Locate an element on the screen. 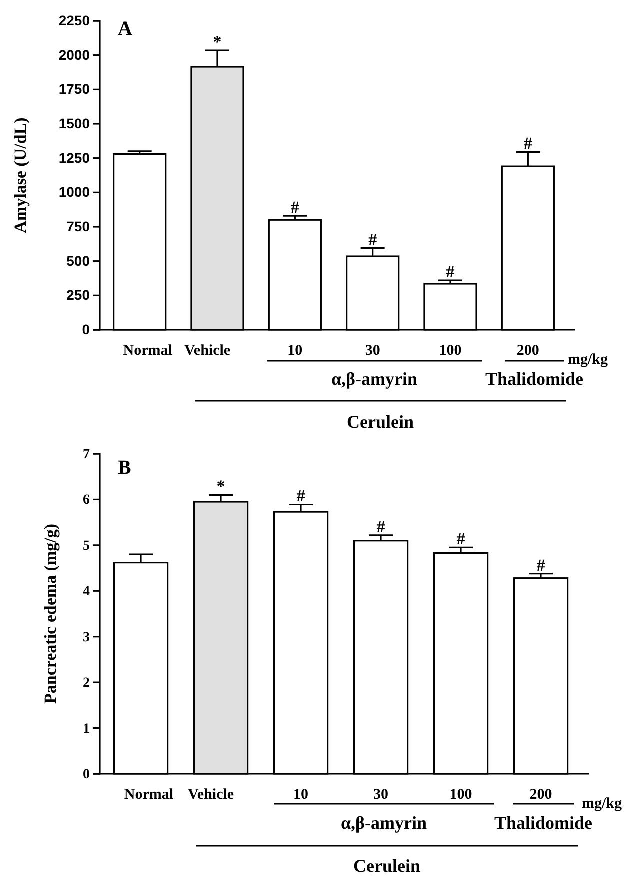 Image resolution: width=630 pixels, height=878 pixels. y-tick-label: 1500 is located at coordinates (74, 123).